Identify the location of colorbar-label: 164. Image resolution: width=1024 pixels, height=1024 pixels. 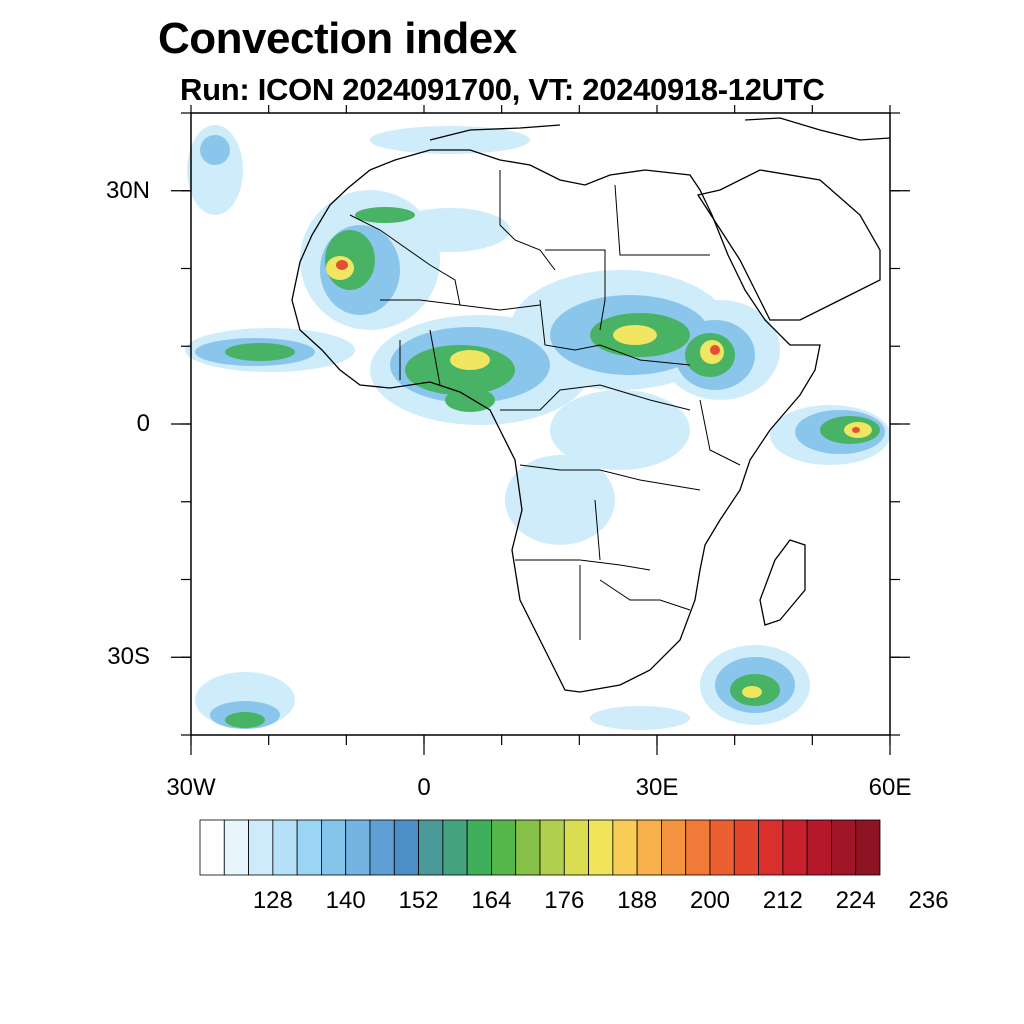
(491, 900).